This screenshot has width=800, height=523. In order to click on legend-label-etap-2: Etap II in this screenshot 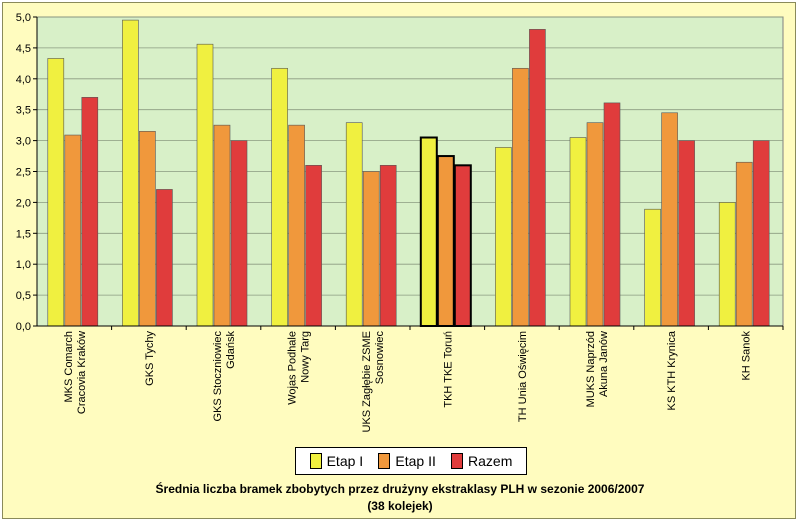, I will do `click(415, 461)`.